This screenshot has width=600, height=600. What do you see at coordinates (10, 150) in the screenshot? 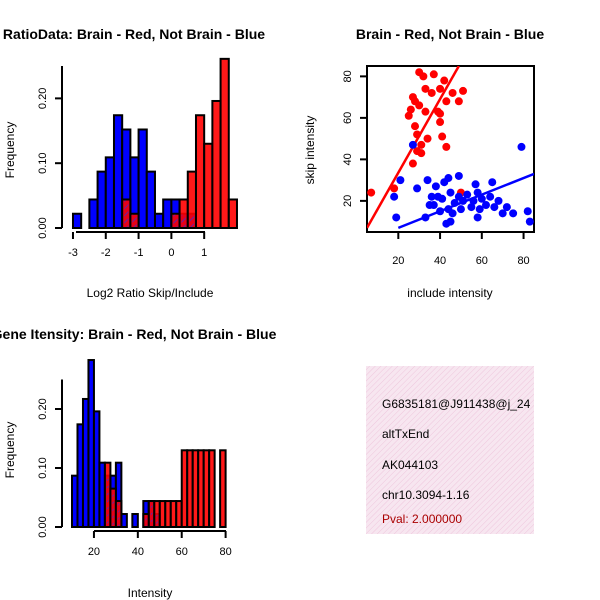
I see `ratio-y-axis-label: Frequency` at bounding box center [10, 150].